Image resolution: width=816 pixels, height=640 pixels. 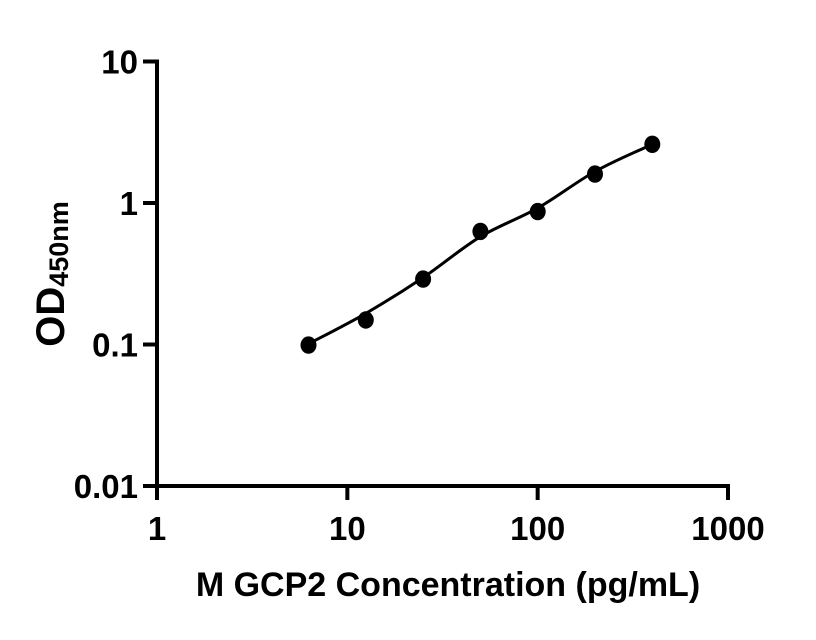 What do you see at coordinates (537, 528) in the screenshot?
I see `x-tick-label: 100` at bounding box center [537, 528].